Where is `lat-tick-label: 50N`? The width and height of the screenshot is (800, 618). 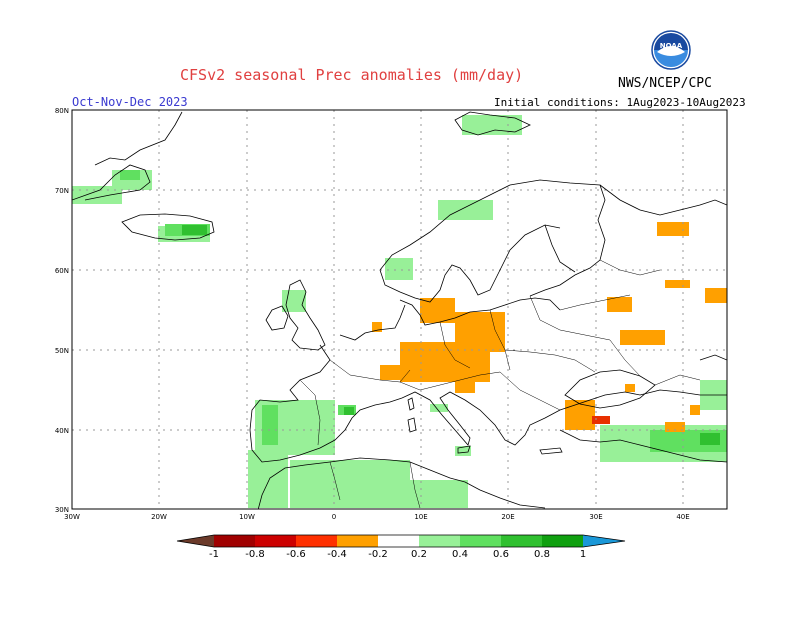
lat-tick-label: 50N is located at coordinates (62, 351).